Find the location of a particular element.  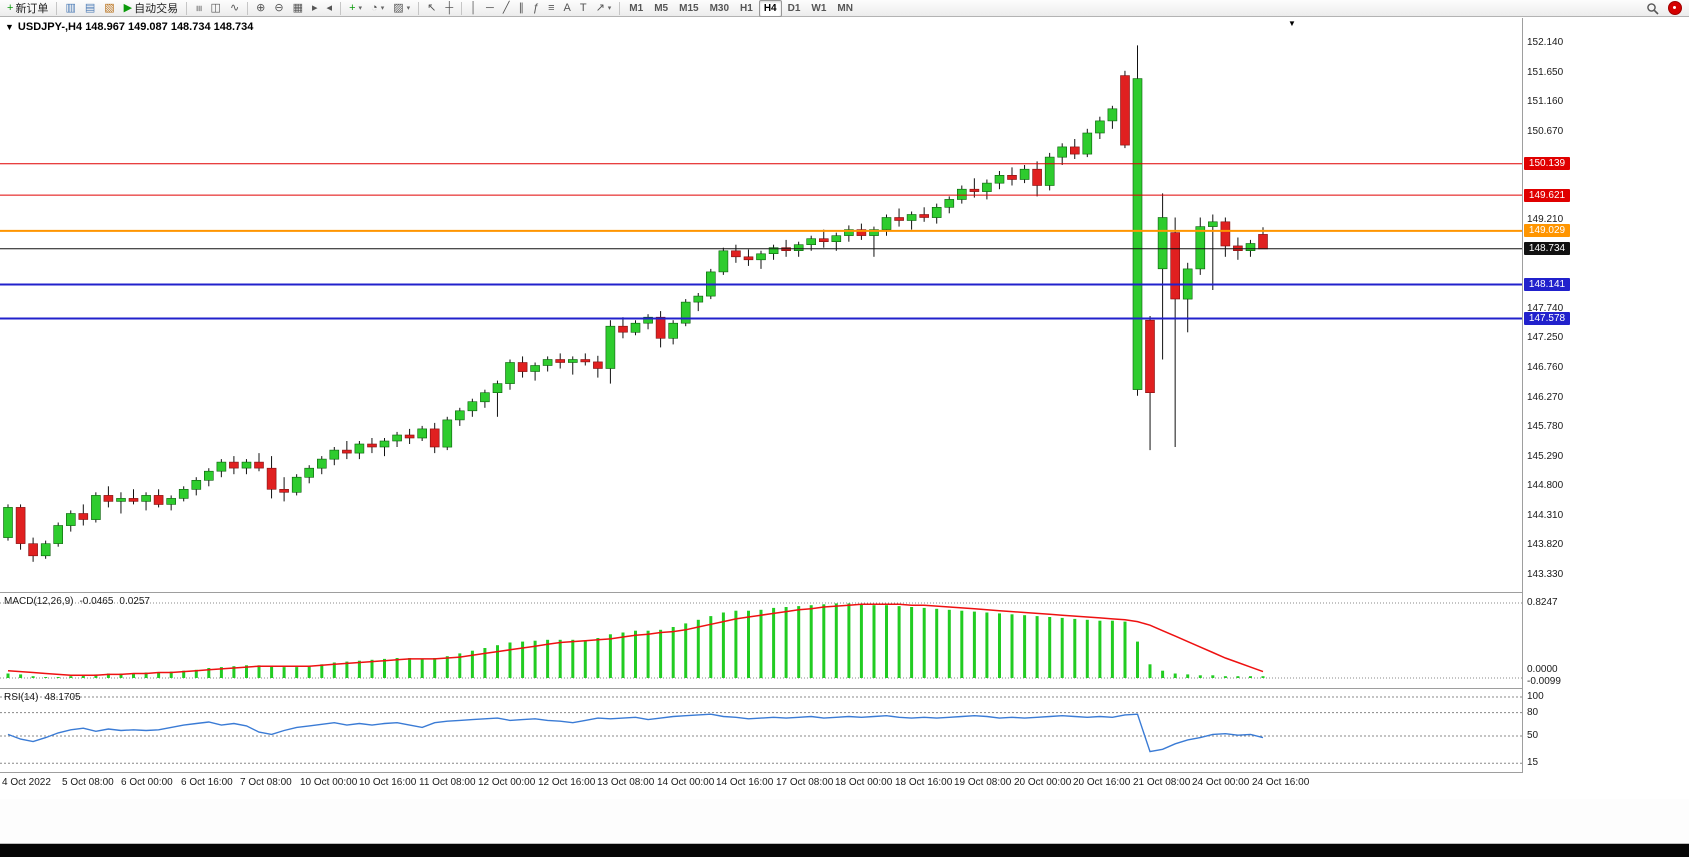

chart-line-button: ∿ is located at coordinates (234, 8).